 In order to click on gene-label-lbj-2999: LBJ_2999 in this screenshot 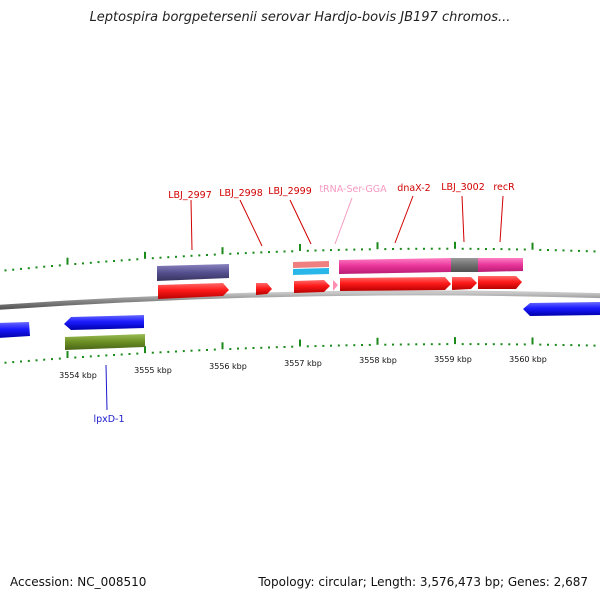, I will do `click(290, 191)`.